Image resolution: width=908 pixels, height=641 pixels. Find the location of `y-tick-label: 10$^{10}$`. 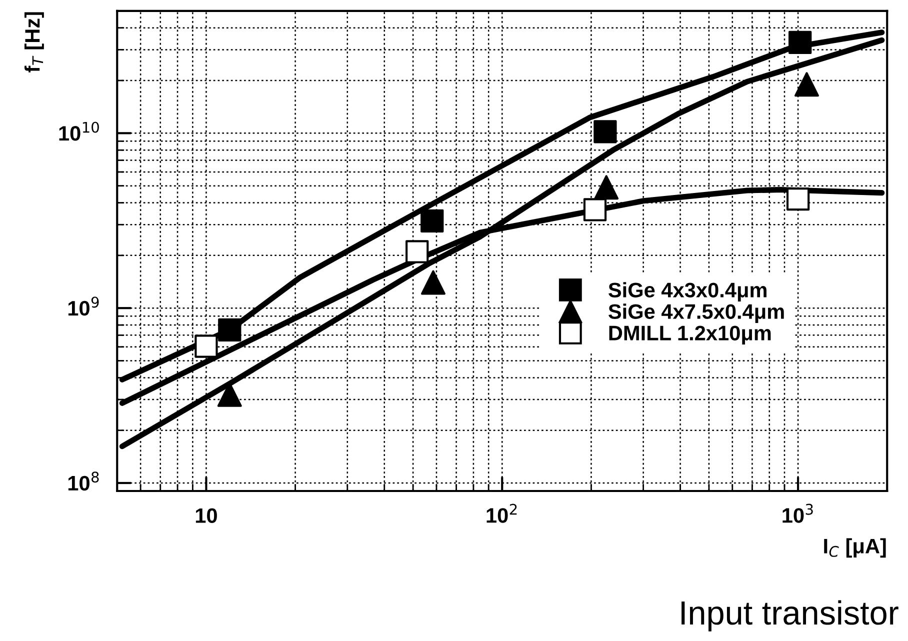

y-tick-label: 10$^{10}$ is located at coordinates (79, 131).